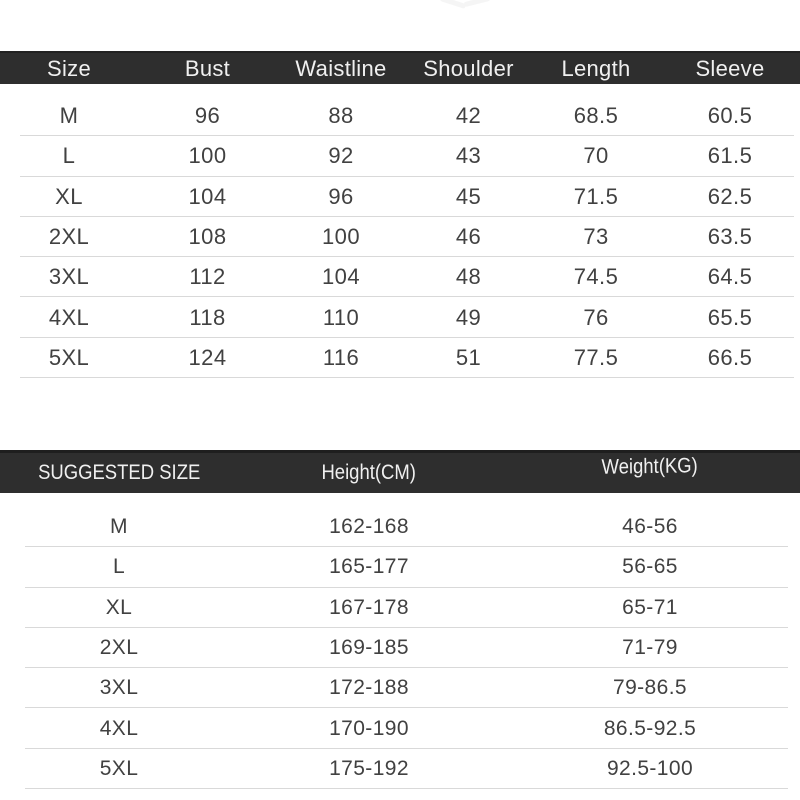 The width and height of the screenshot is (800, 800). Describe the element at coordinates (468, 116) in the screenshot. I see `shoulder-value: 42` at that location.